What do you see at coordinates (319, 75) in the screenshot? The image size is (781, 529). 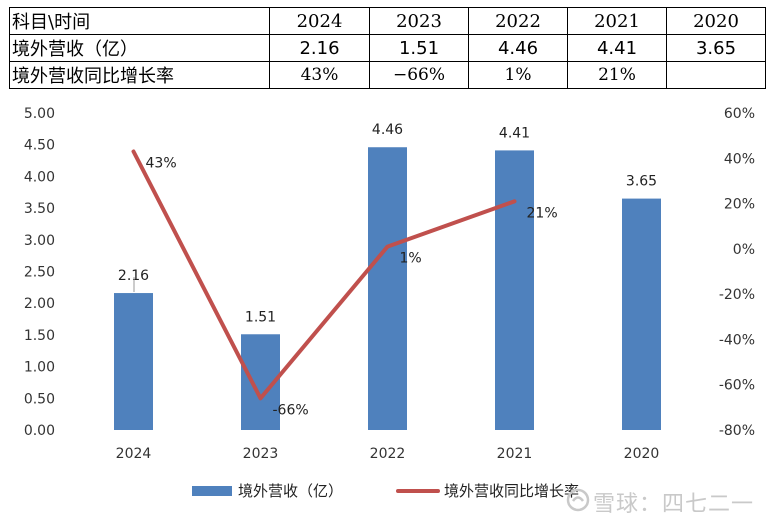 I see `table-cell: 43%` at bounding box center [319, 75].